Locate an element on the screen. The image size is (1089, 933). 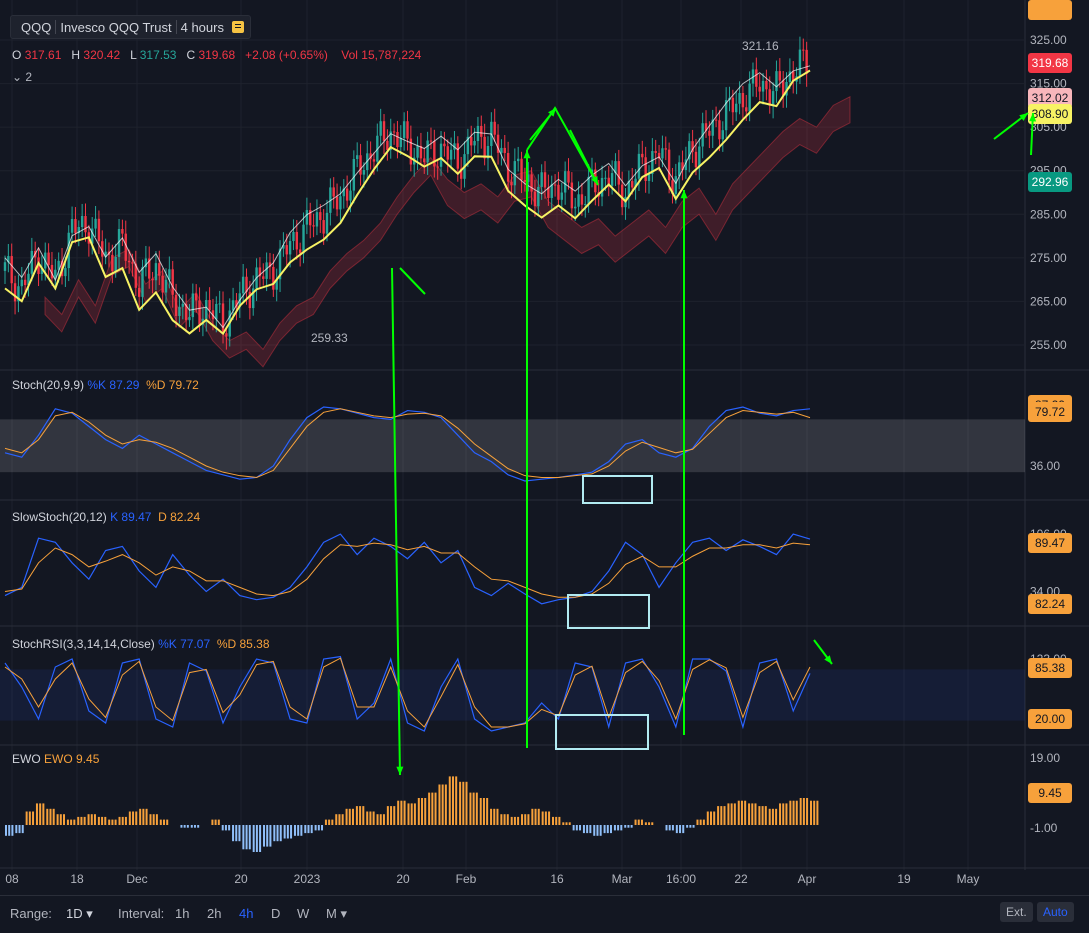
ewo-tick: -1.00 is located at coordinates (1044, 828).